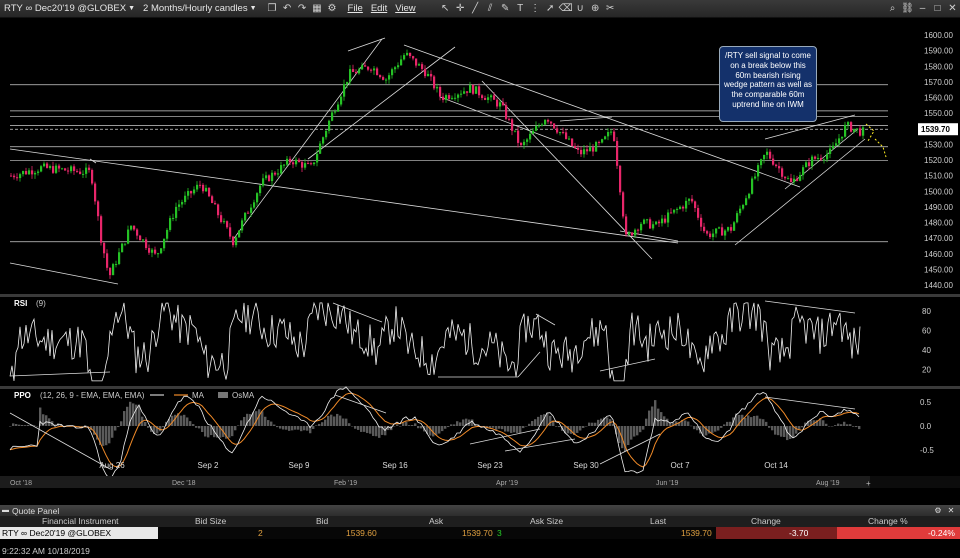 The width and height of the screenshot is (960, 558). I want to click on col-ask: Ask, so click(436, 521).